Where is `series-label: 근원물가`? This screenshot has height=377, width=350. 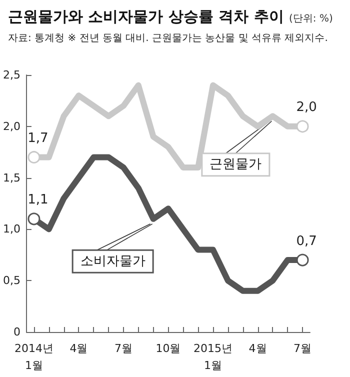
series-label: 근원물가 is located at coordinates (236, 164).